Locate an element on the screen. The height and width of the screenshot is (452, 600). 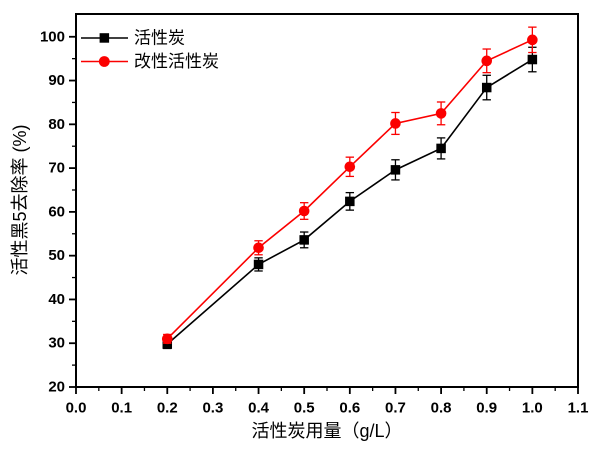
y-tick-label: 50 is located at coordinates (56, 255).